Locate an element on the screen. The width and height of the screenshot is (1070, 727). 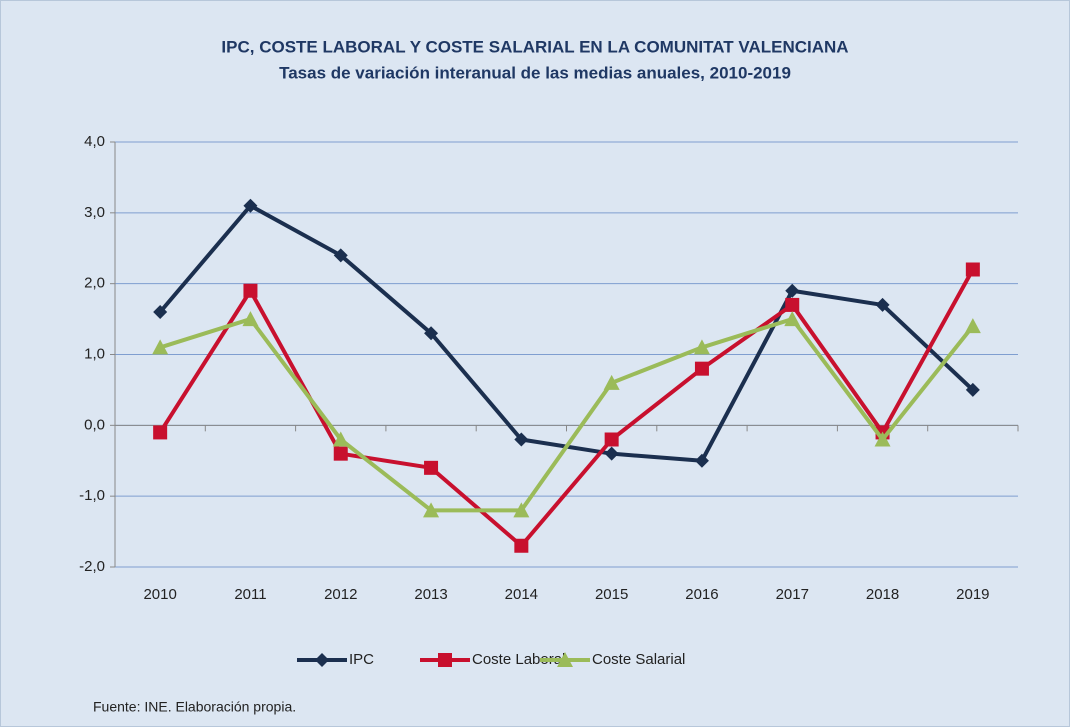
x-tick-label: 2014 is located at coordinates (521, 594).